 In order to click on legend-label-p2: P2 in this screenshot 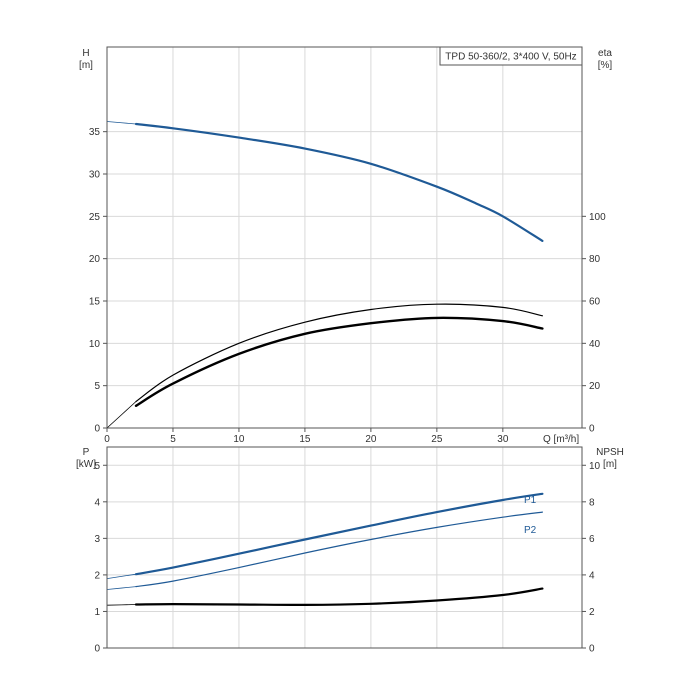, I will do `click(530, 530)`.